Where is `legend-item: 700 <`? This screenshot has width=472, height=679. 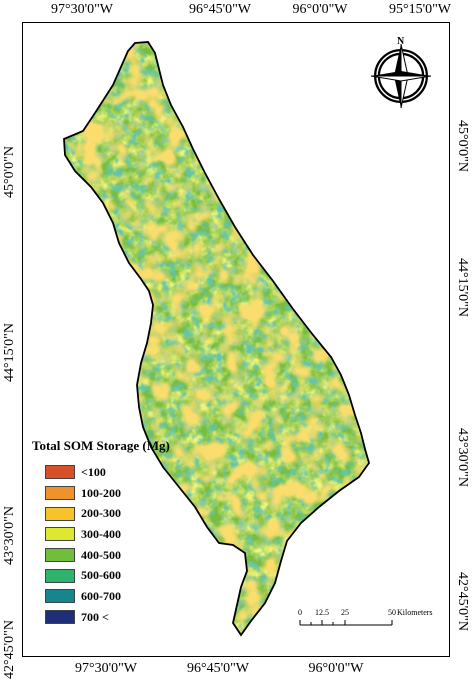
legend-item: 700 < is located at coordinates (113, 617).